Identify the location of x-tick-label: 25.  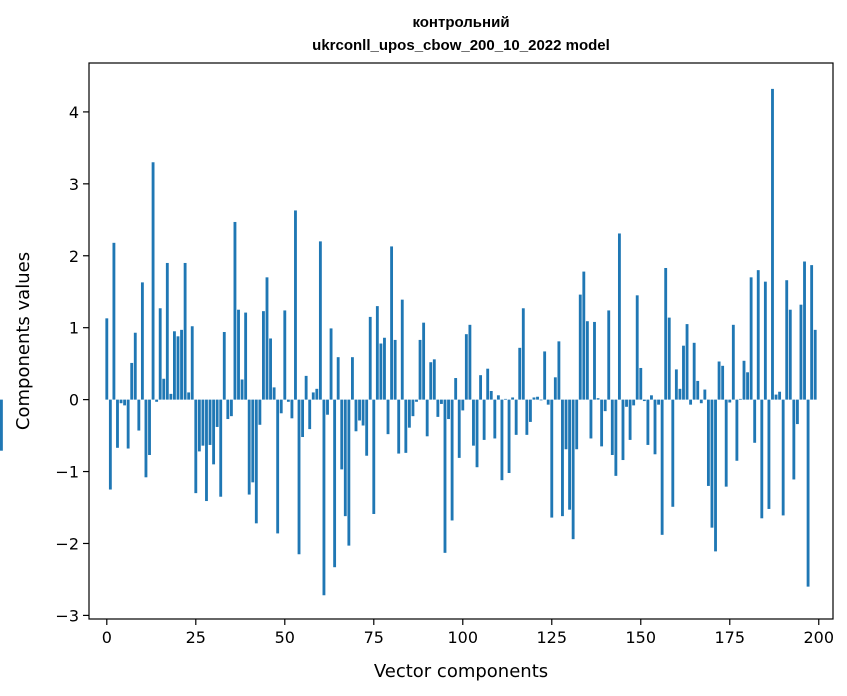
(196, 637).